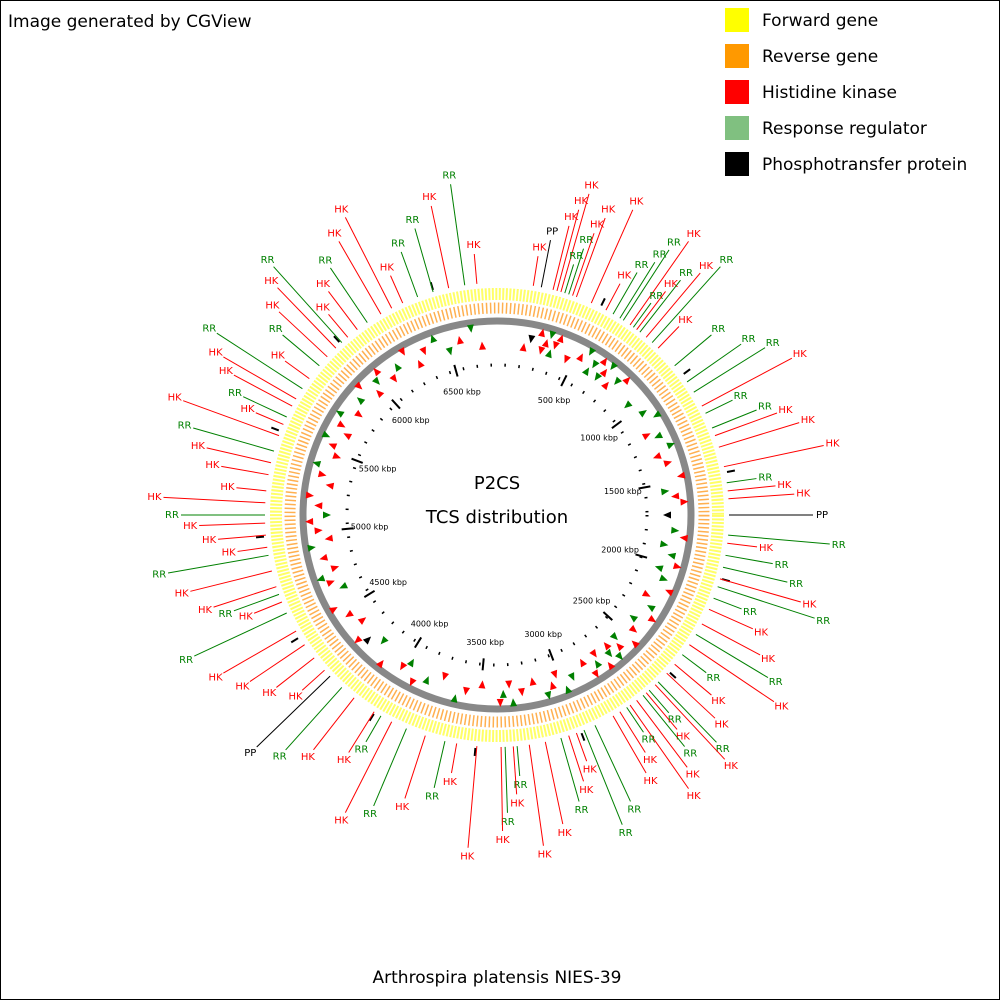 Image resolution: width=1000 pixels, height=1000 pixels. Describe the element at coordinates (592, 601) in the screenshot. I see `scale-tick-label: 2500 kbp` at that location.